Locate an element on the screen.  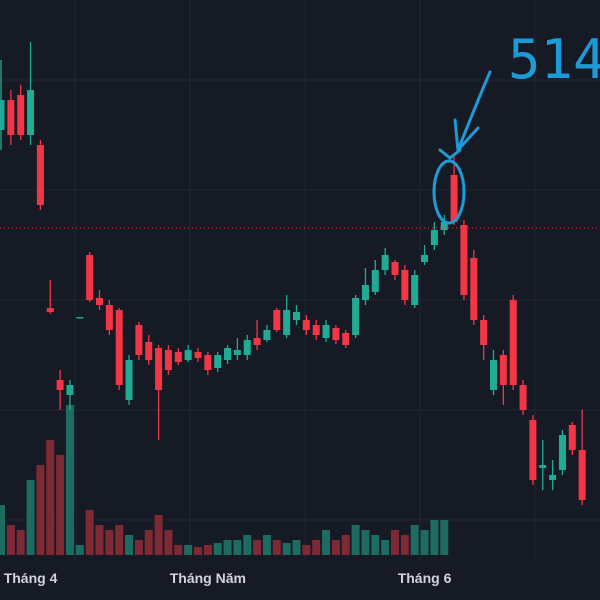
x-tick-label: Tháng 4 is located at coordinates (31, 578).